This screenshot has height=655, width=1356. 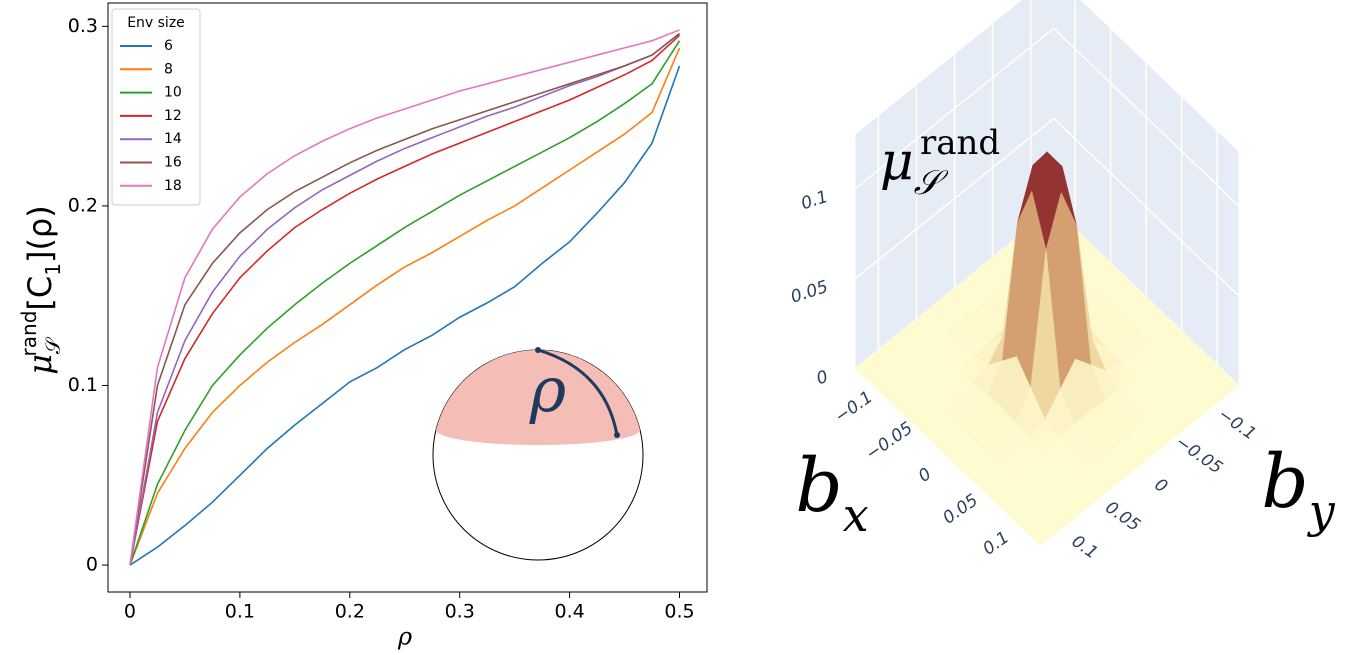 What do you see at coordinates (173, 139) in the screenshot?
I see `legend-label: 14` at bounding box center [173, 139].